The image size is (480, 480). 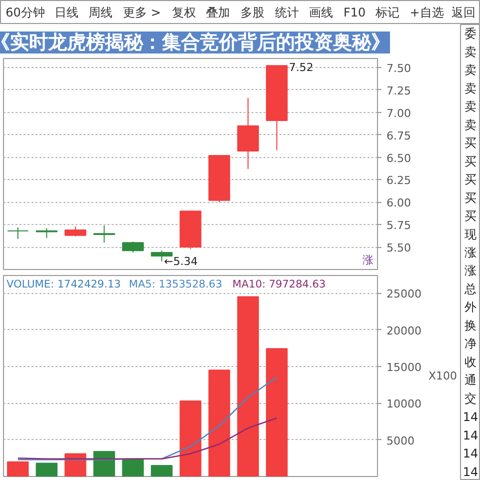 I want to click on y-tick-label: 7.00, so click(x=398, y=113).